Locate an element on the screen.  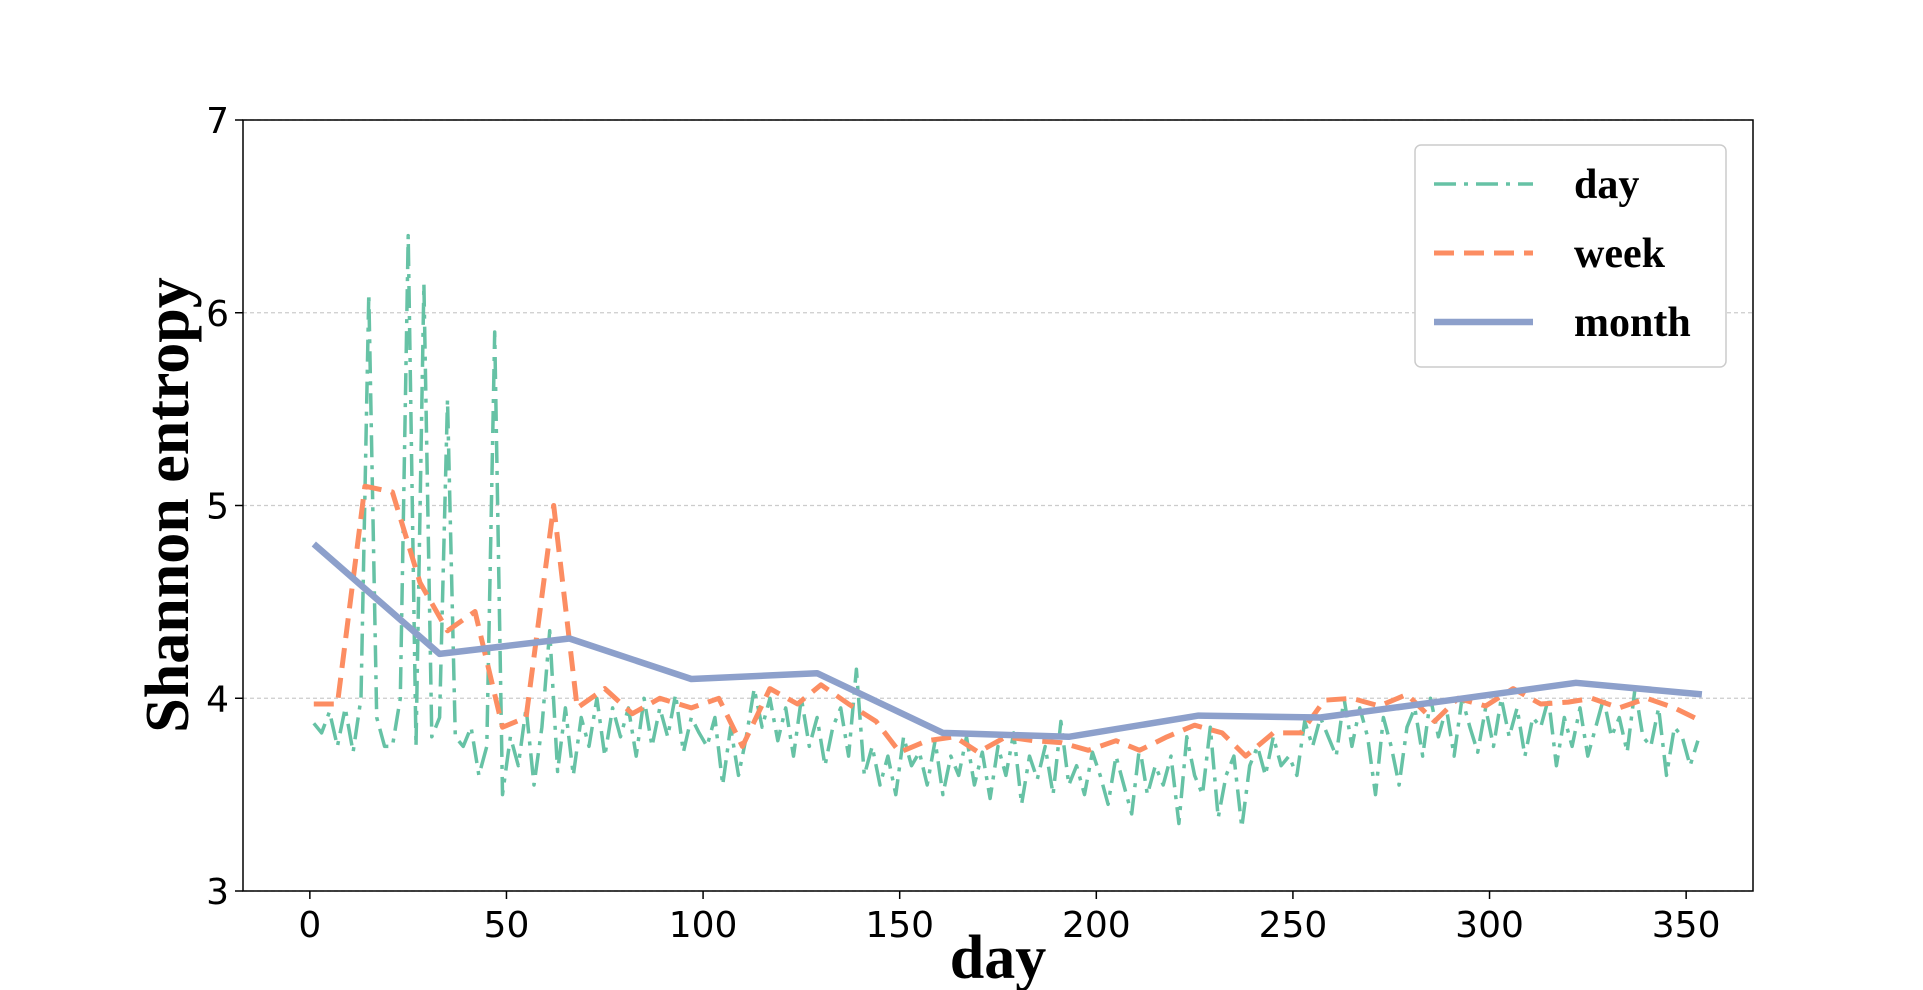
y-axis-label: Shannon entropy is located at coordinates (168, 504).